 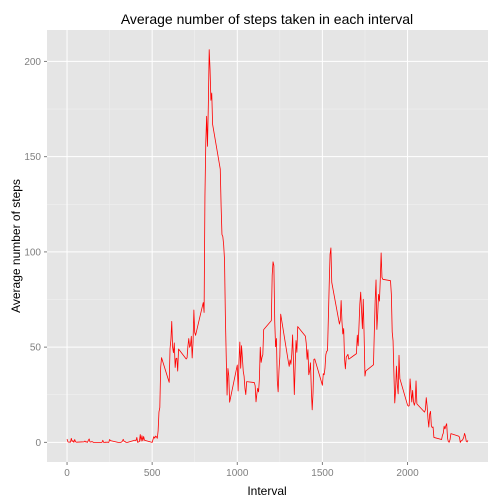 What do you see at coordinates (36, 348) in the screenshot?
I see `y-tick-label: 50` at bounding box center [36, 348].